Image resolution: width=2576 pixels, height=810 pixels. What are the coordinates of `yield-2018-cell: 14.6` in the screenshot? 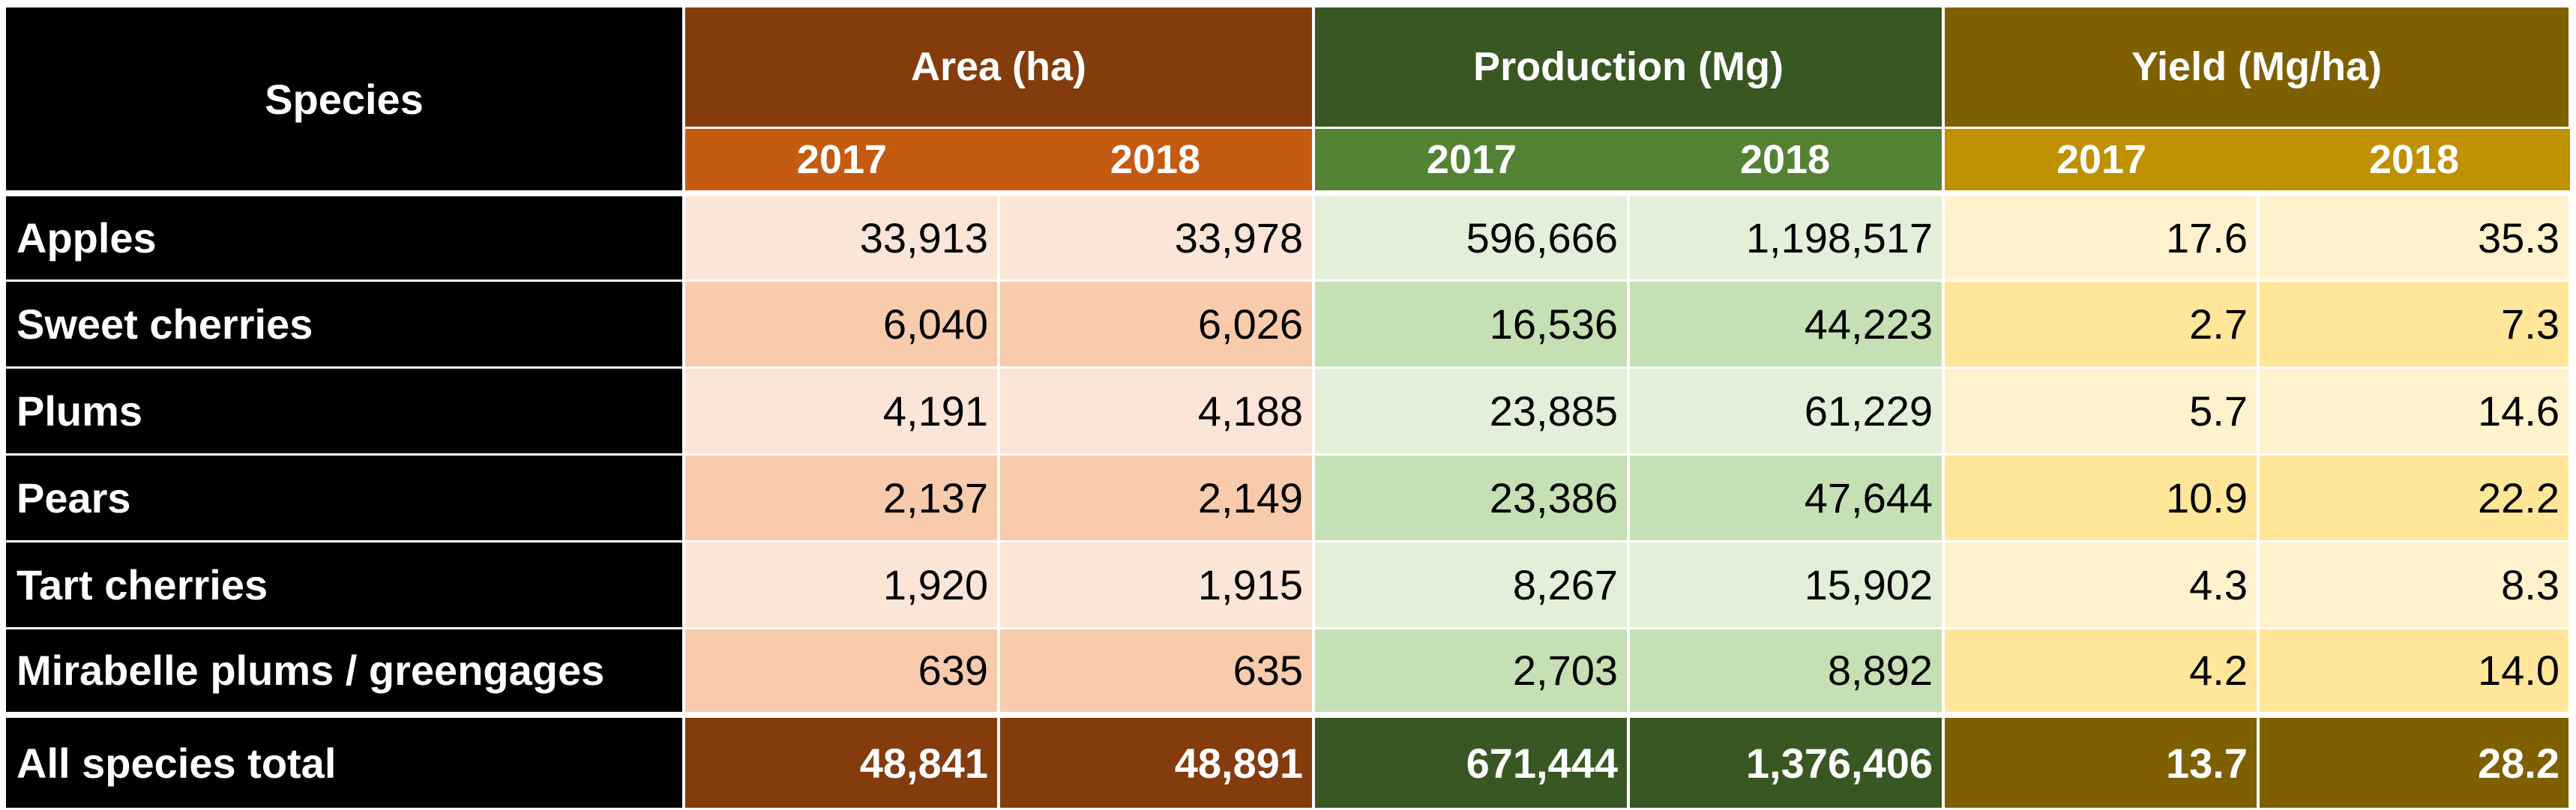 It's located at (2415, 411).